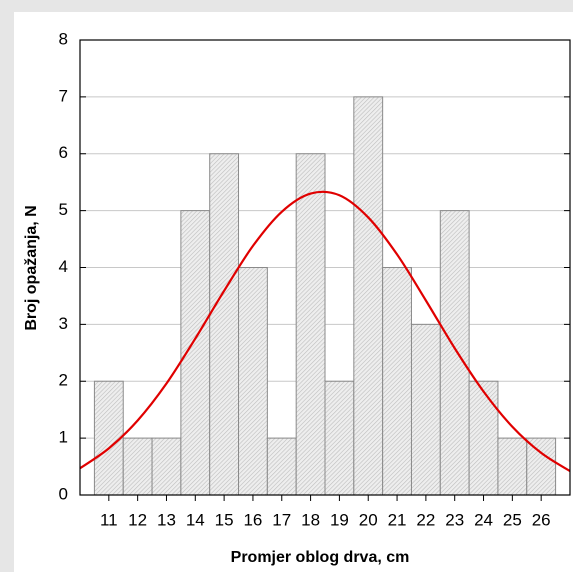  I want to click on x-tick-label: 26, so click(541, 519).